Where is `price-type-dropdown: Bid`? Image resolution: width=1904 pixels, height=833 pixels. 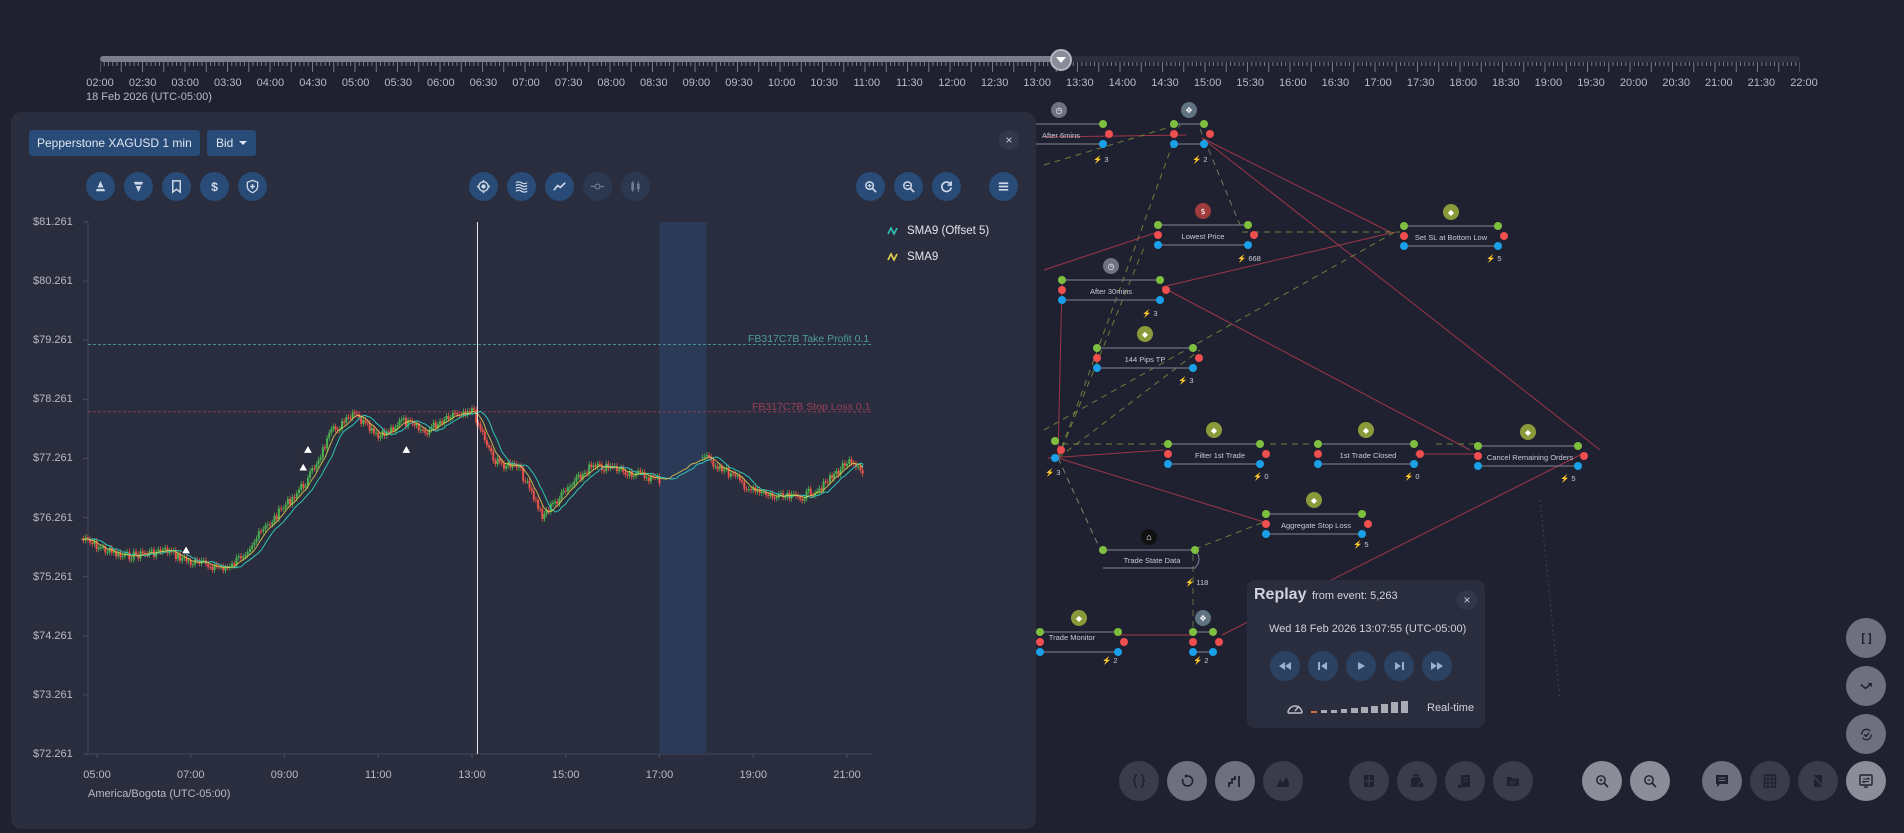
price-type-dropdown: Bid is located at coordinates (232, 143).